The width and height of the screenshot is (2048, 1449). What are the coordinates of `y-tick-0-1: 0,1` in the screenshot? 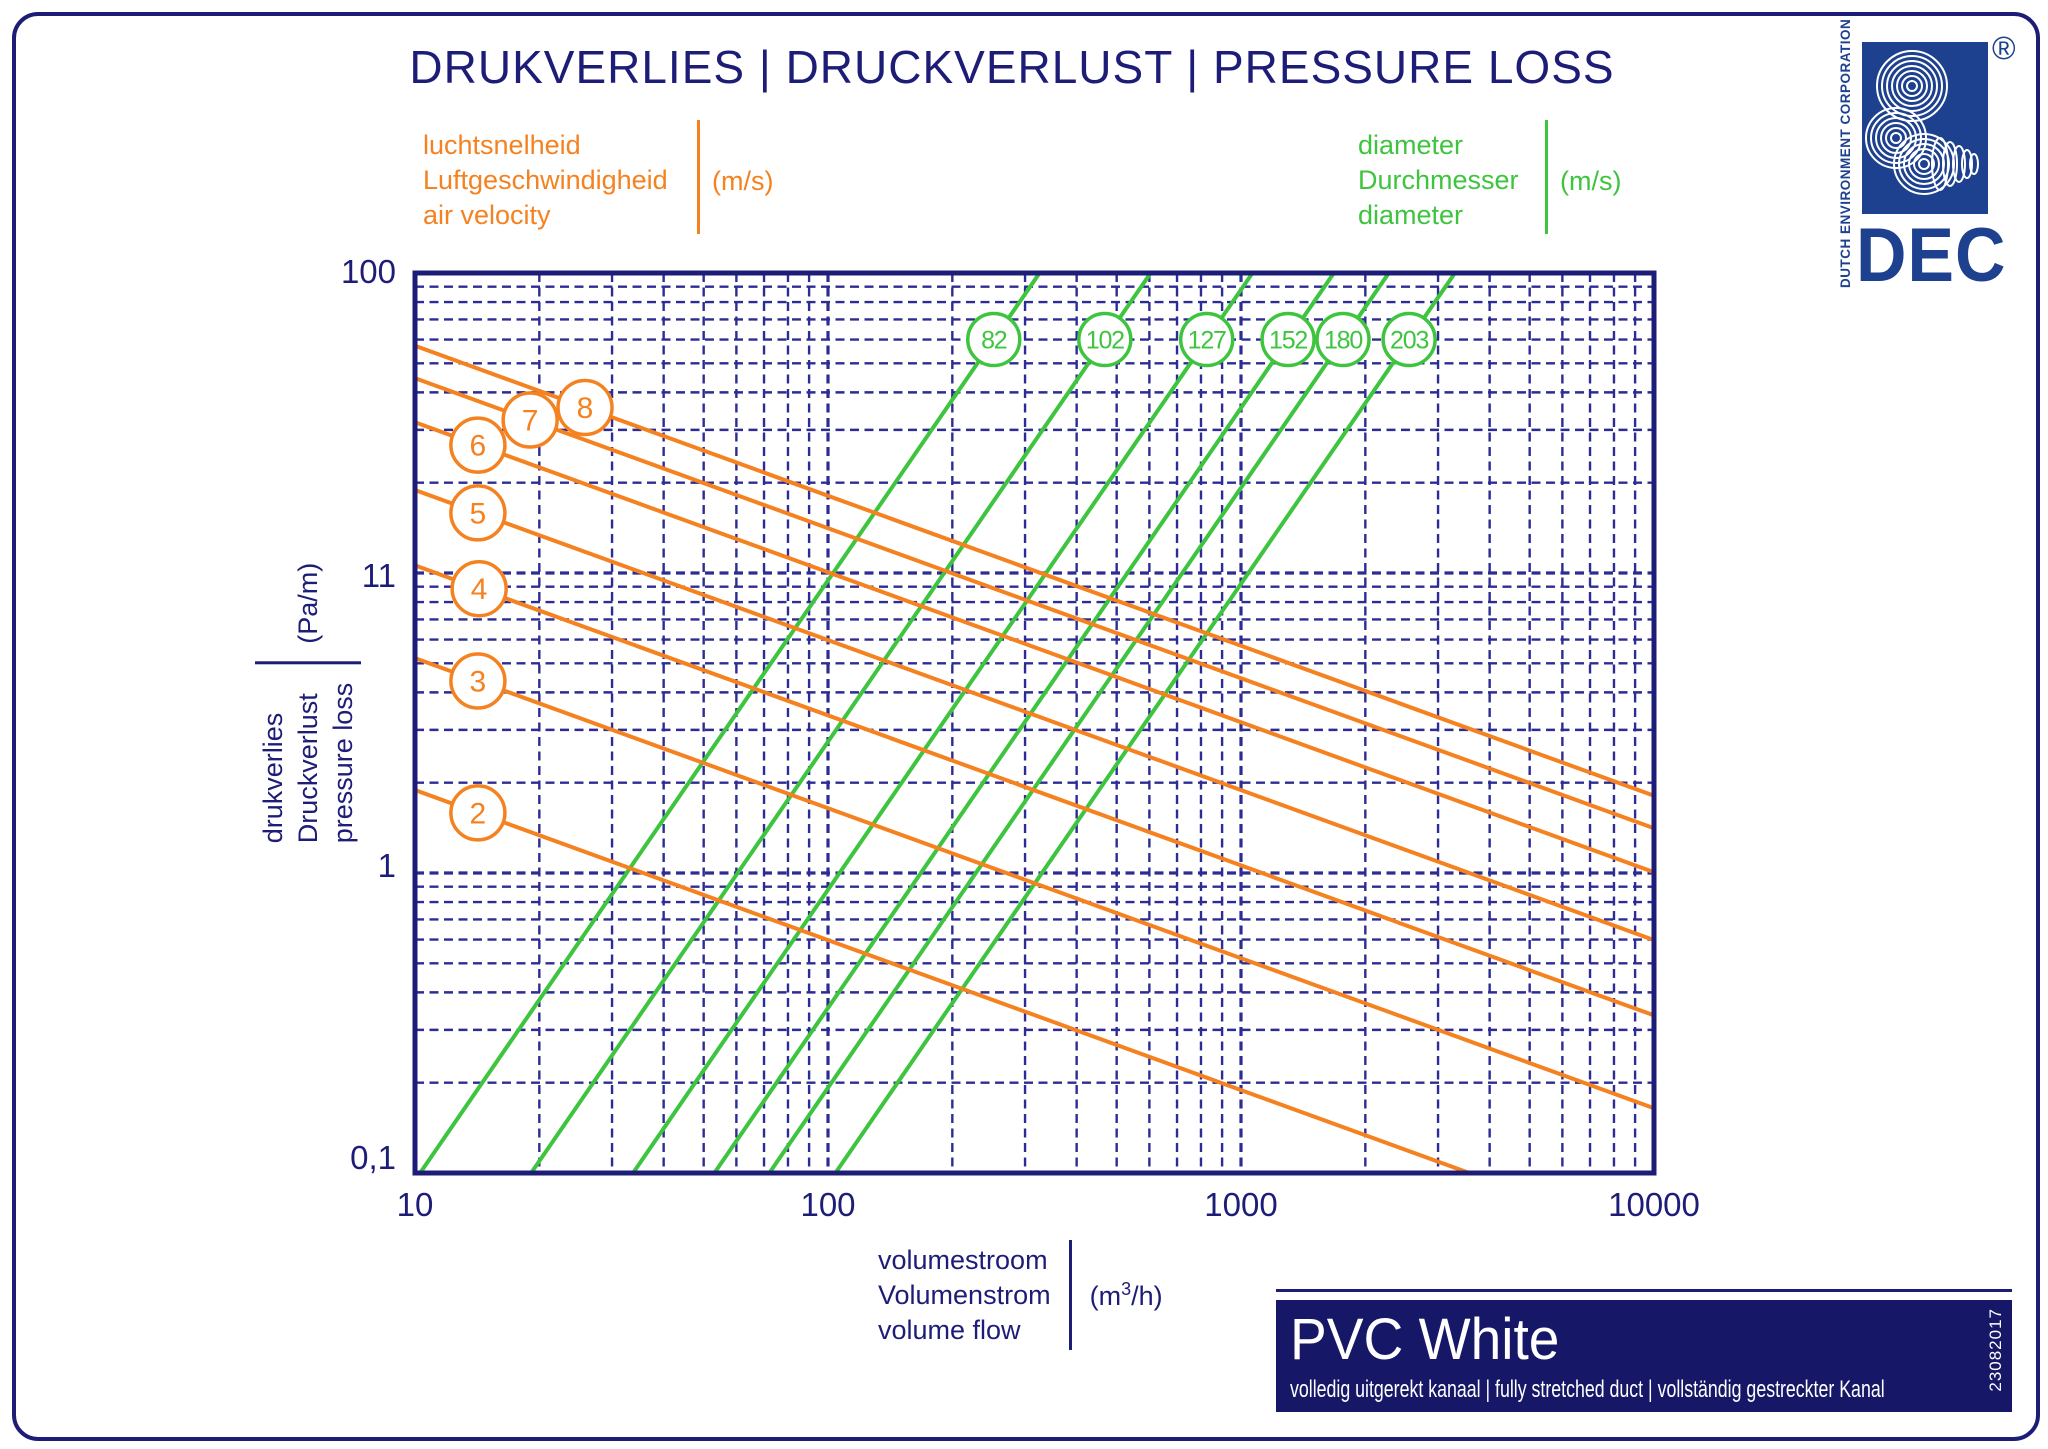 It's located at (373, 1157).